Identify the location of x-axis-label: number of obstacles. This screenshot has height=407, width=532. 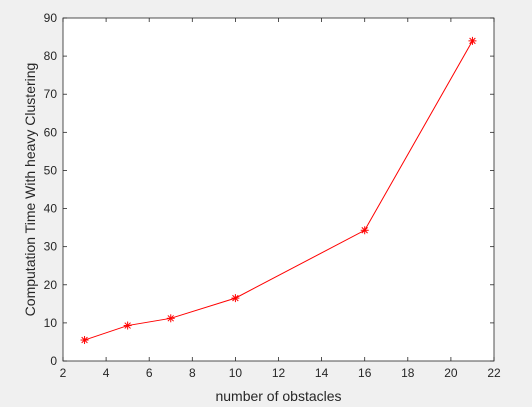
(278, 396).